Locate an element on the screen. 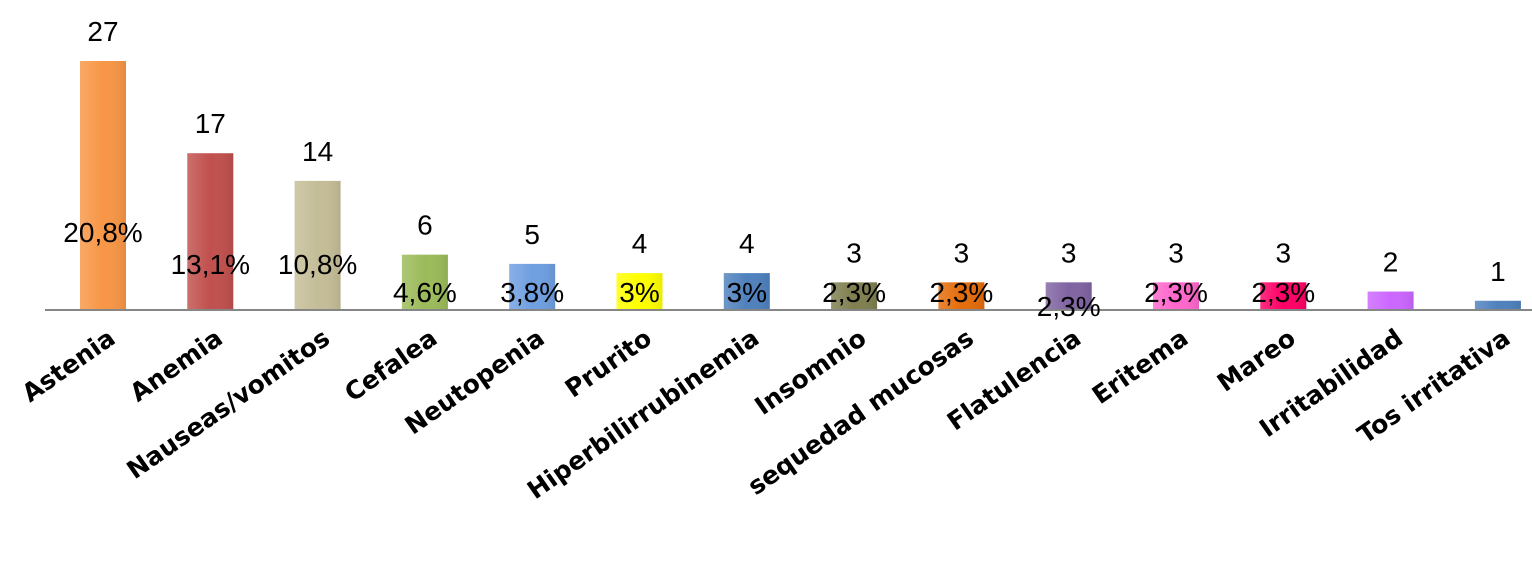 This screenshot has width=1532, height=572. value-label-irritabilidad: 2 is located at coordinates (1391, 262).